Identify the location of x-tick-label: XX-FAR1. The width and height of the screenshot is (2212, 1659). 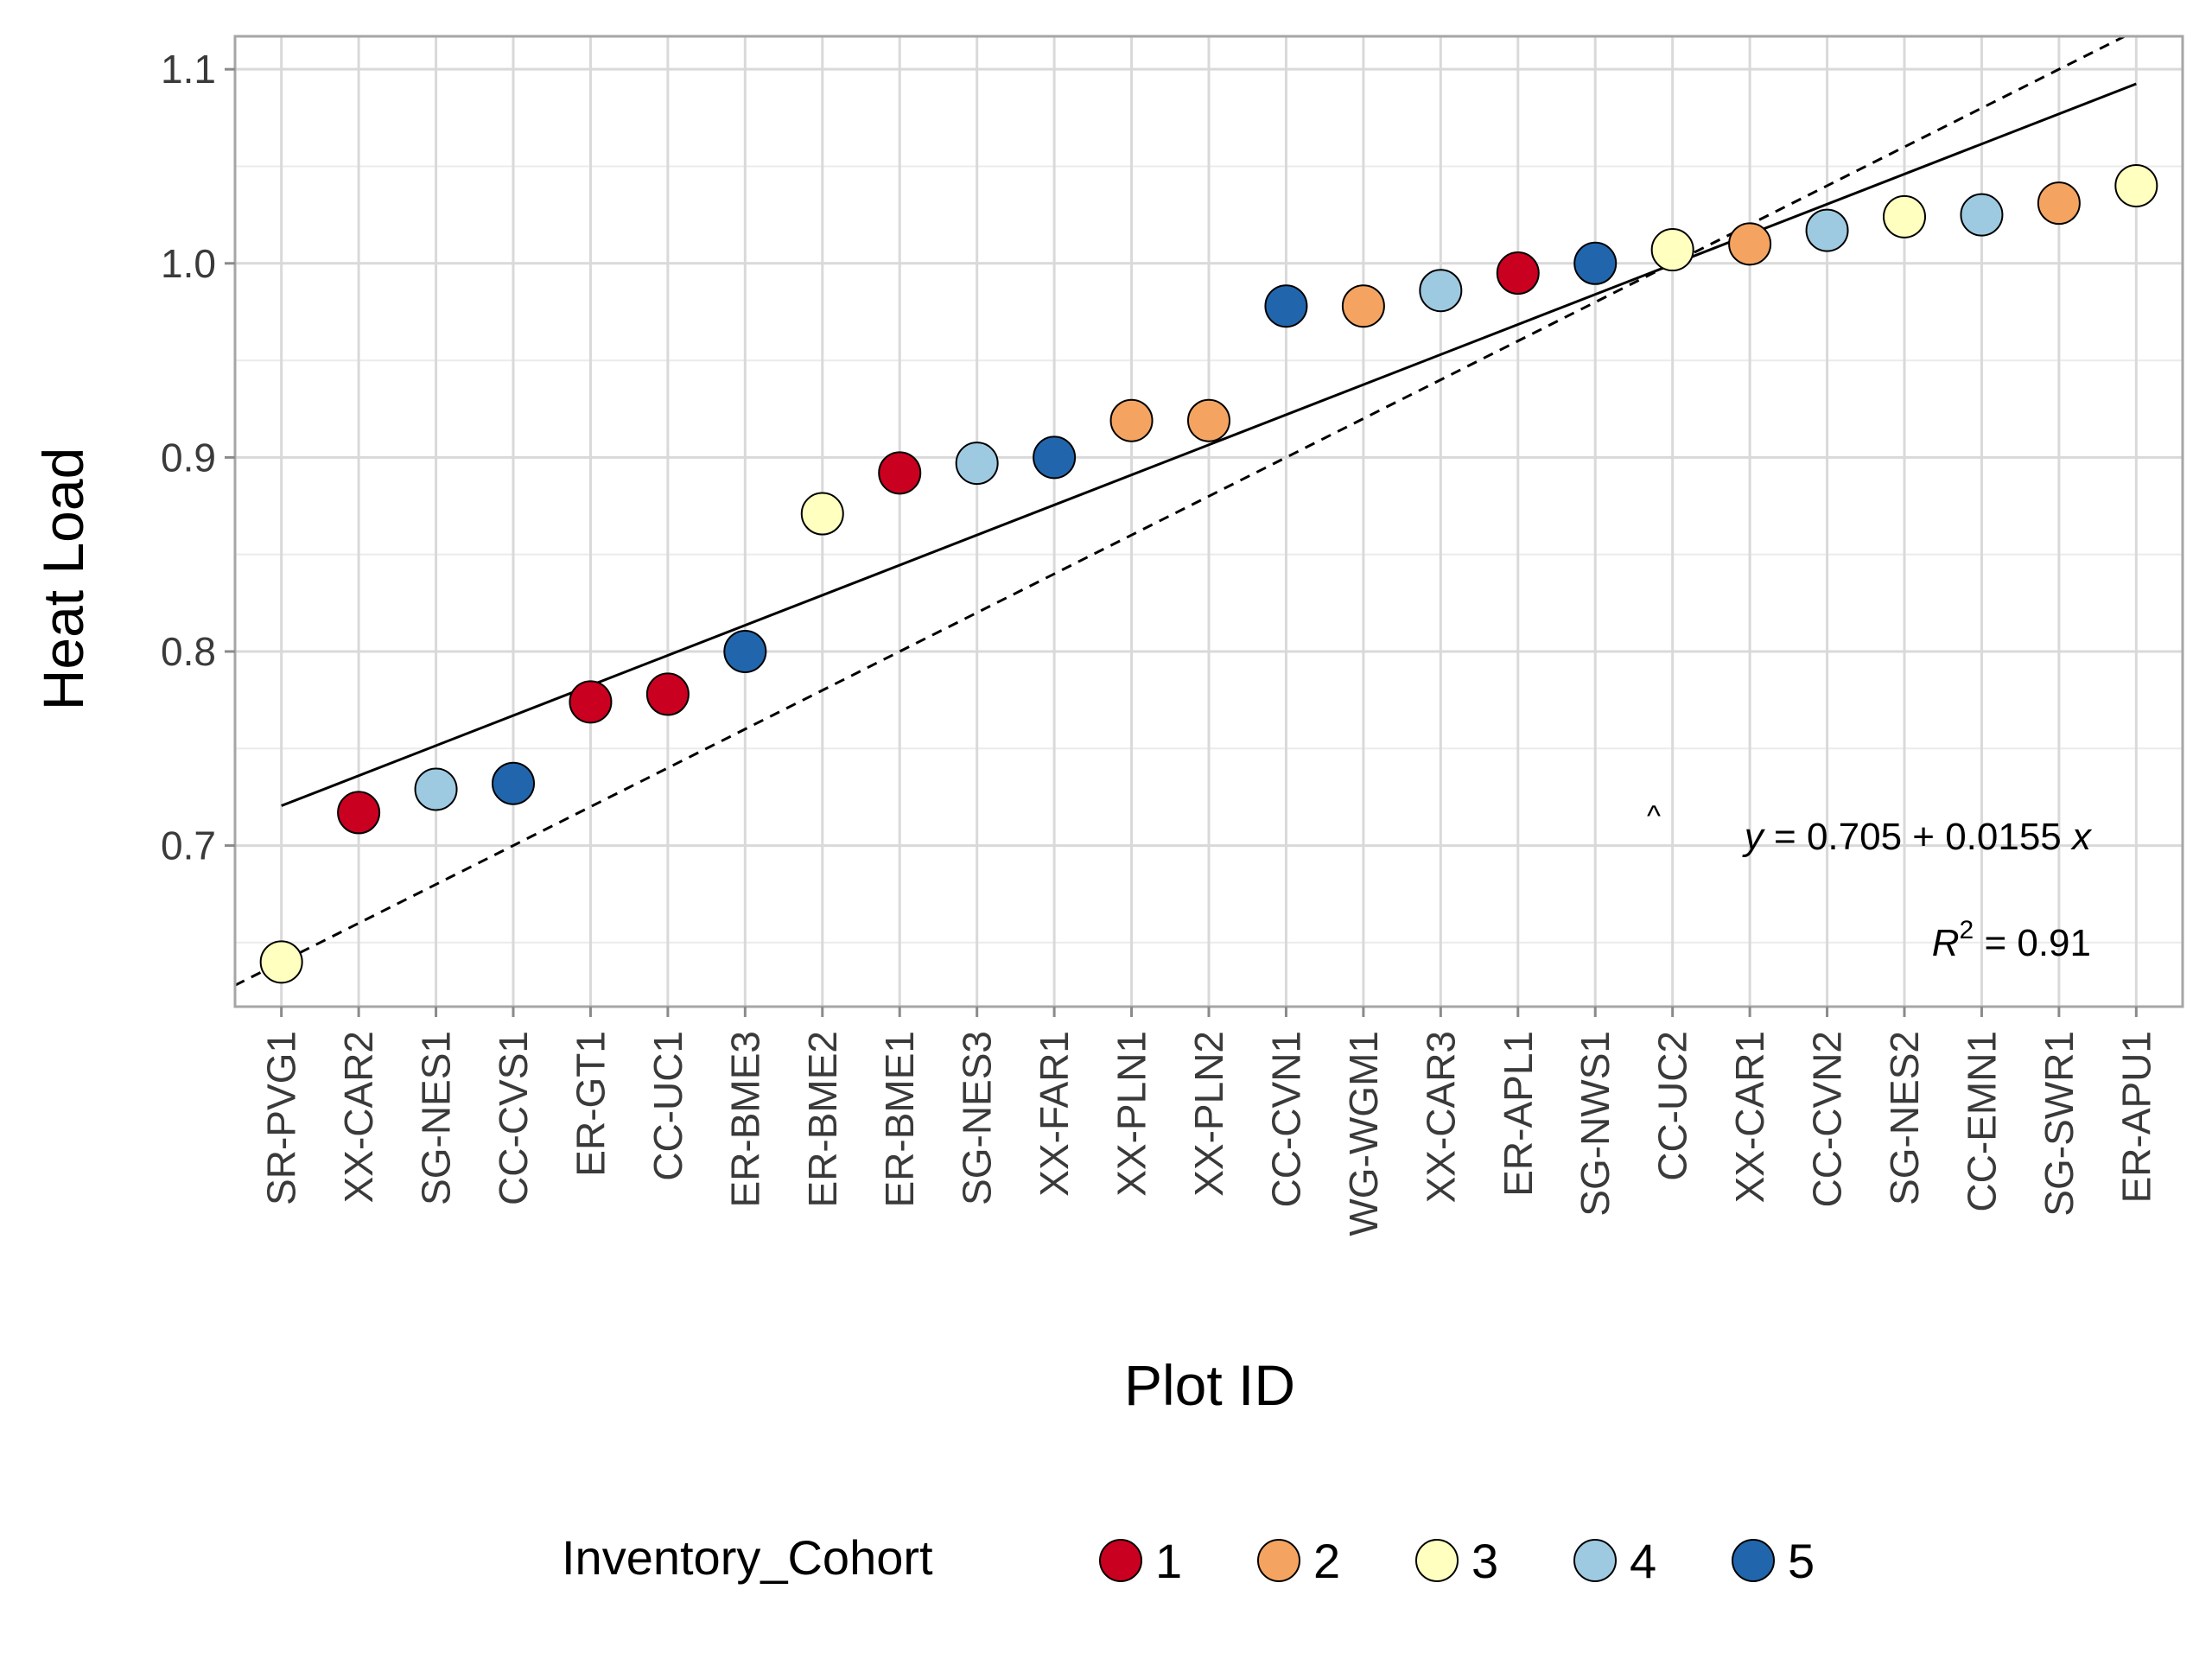
(1054, 1114).